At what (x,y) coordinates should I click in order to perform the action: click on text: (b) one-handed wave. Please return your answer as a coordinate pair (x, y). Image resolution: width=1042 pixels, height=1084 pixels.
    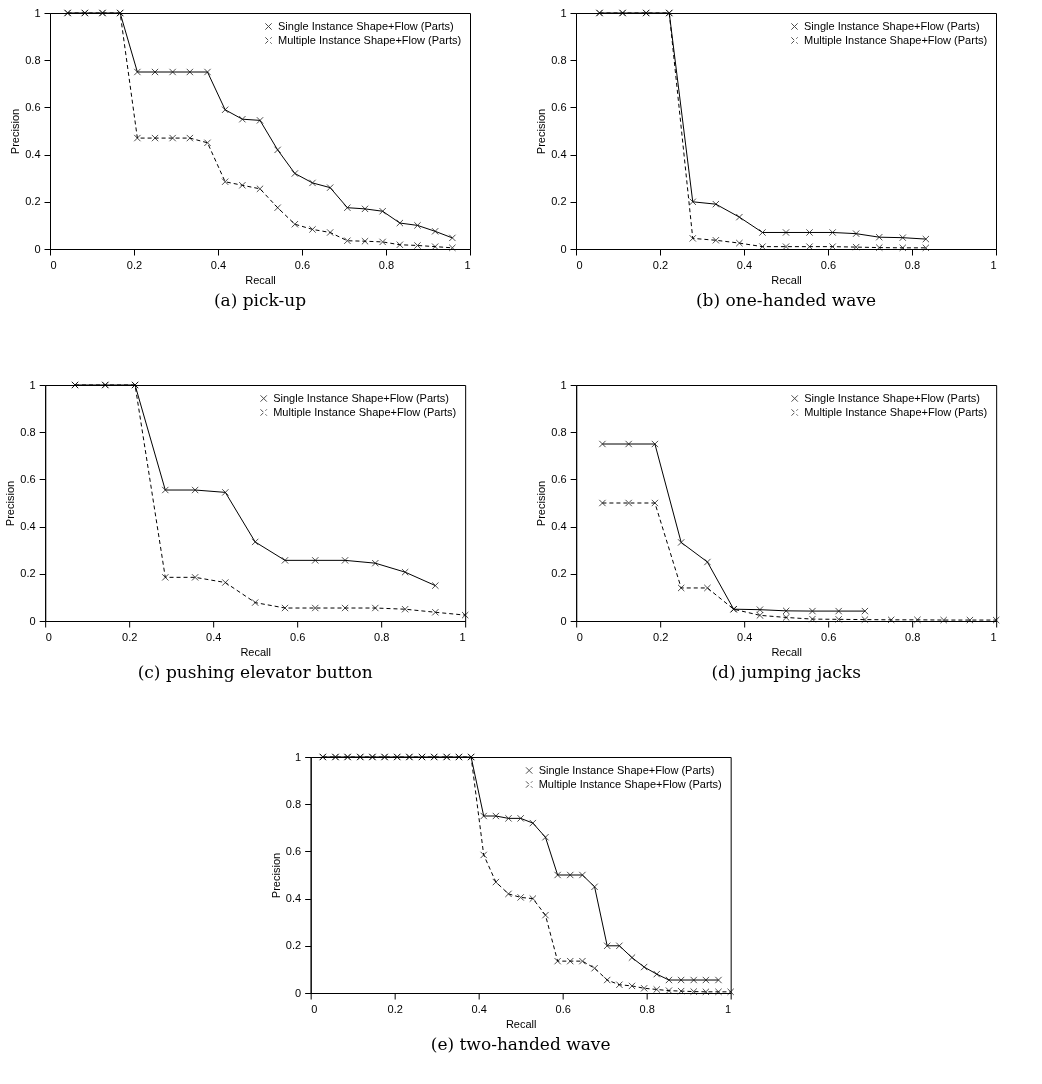
    Looking at the image, I should click on (786, 300).